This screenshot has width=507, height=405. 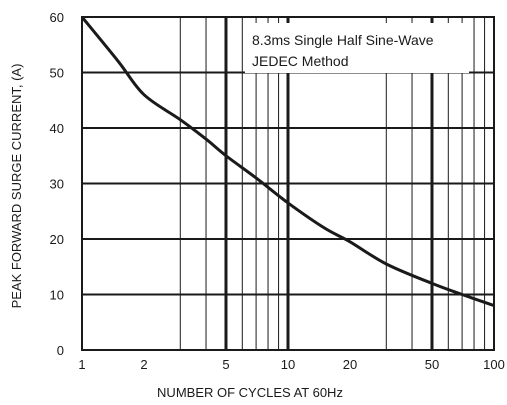 What do you see at coordinates (143, 364) in the screenshot?
I see `x-tick-label: 2` at bounding box center [143, 364].